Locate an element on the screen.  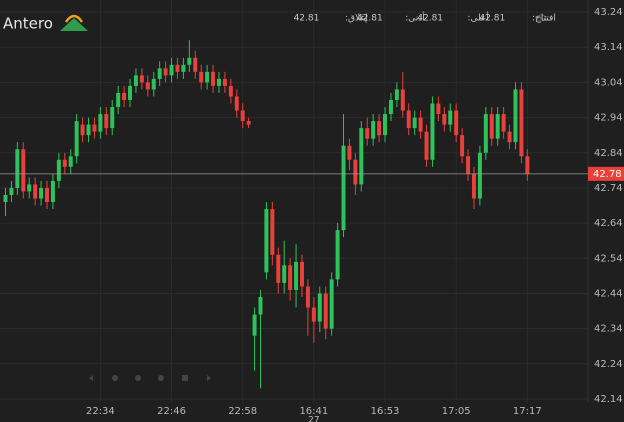
last-price-box is located at coordinates (606, 173).